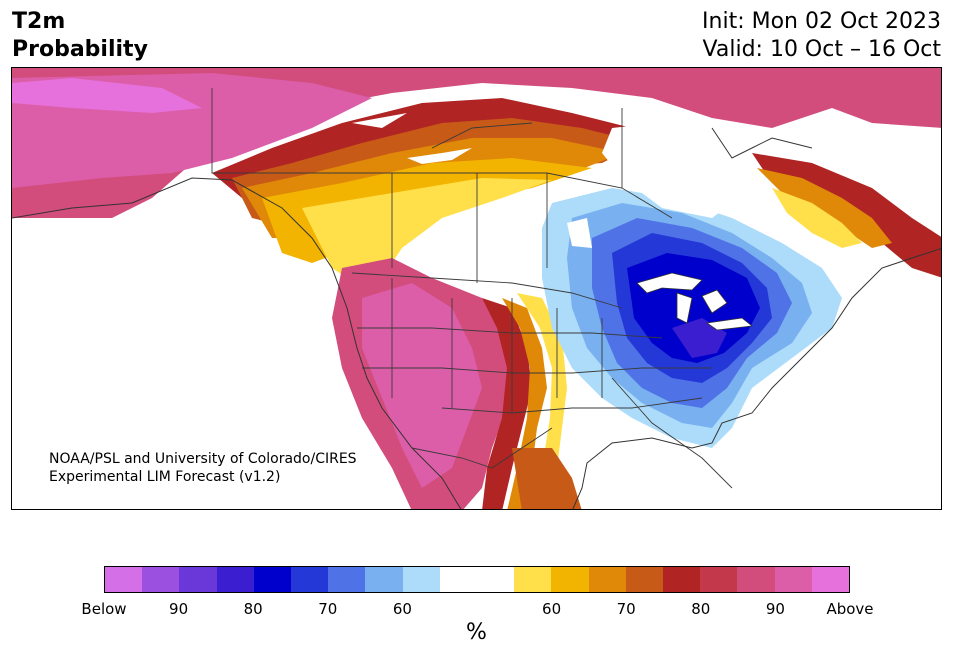  Describe the element at coordinates (165, 477) in the screenshot. I see `credit-line-2: Experimental LIM Forecast (v1.2)` at that location.